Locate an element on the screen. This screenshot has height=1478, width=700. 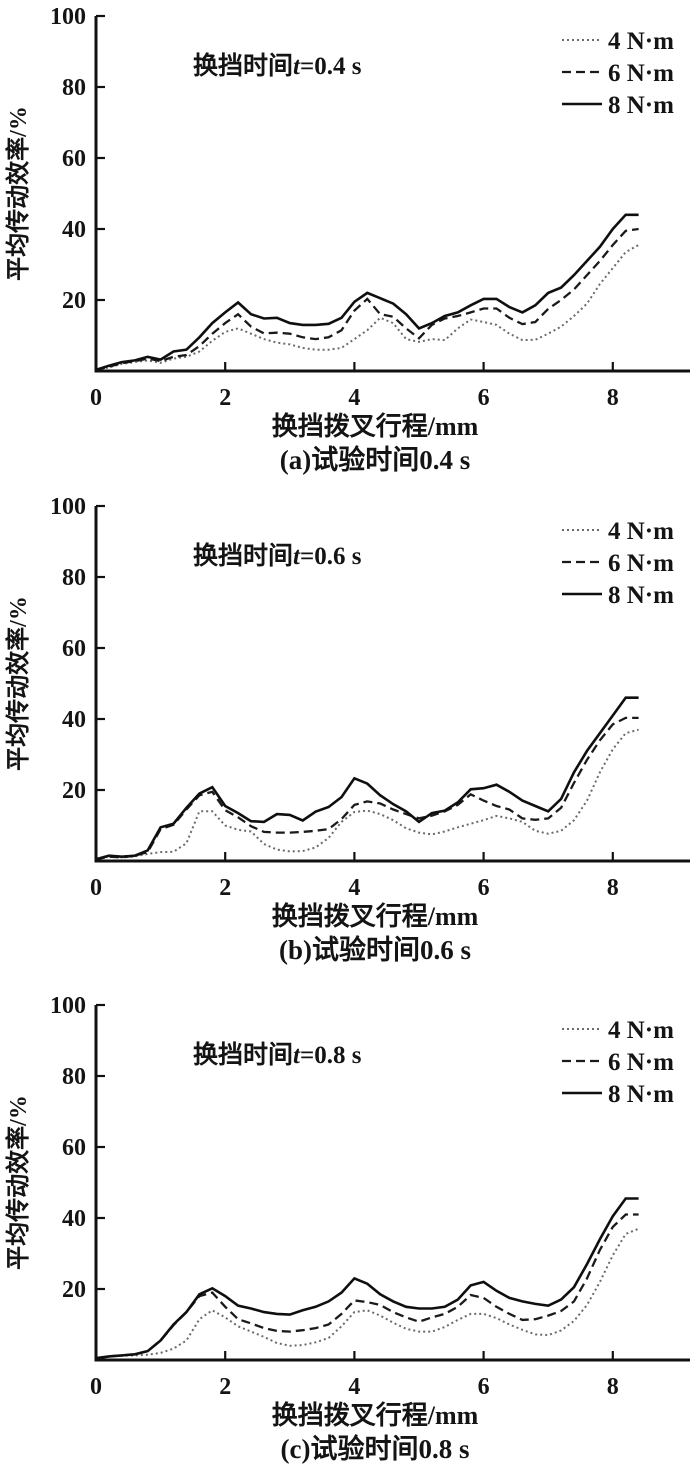
shift-time-annotation: 换挡时间t=0.4 s is located at coordinates (277, 66).